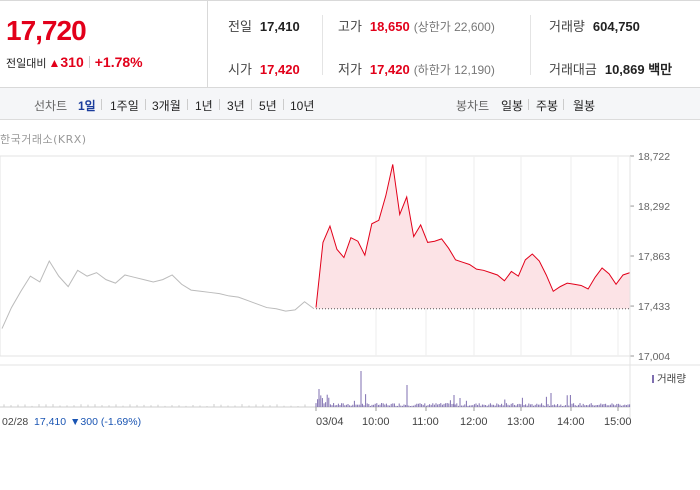 The width and height of the screenshot is (700, 490). What do you see at coordinates (571, 422) in the screenshot?
I see `x-tick-label: 14:00` at bounding box center [571, 422].